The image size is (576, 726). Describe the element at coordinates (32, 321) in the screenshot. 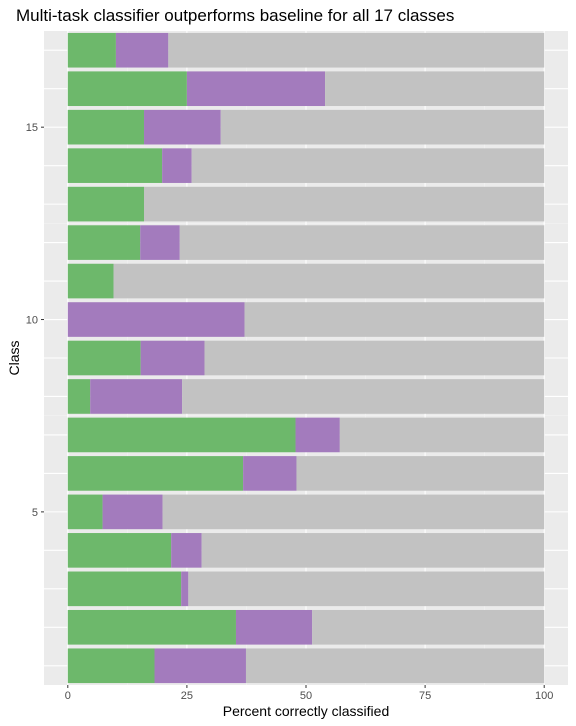

I see `y-tick-label: 10` at that location.